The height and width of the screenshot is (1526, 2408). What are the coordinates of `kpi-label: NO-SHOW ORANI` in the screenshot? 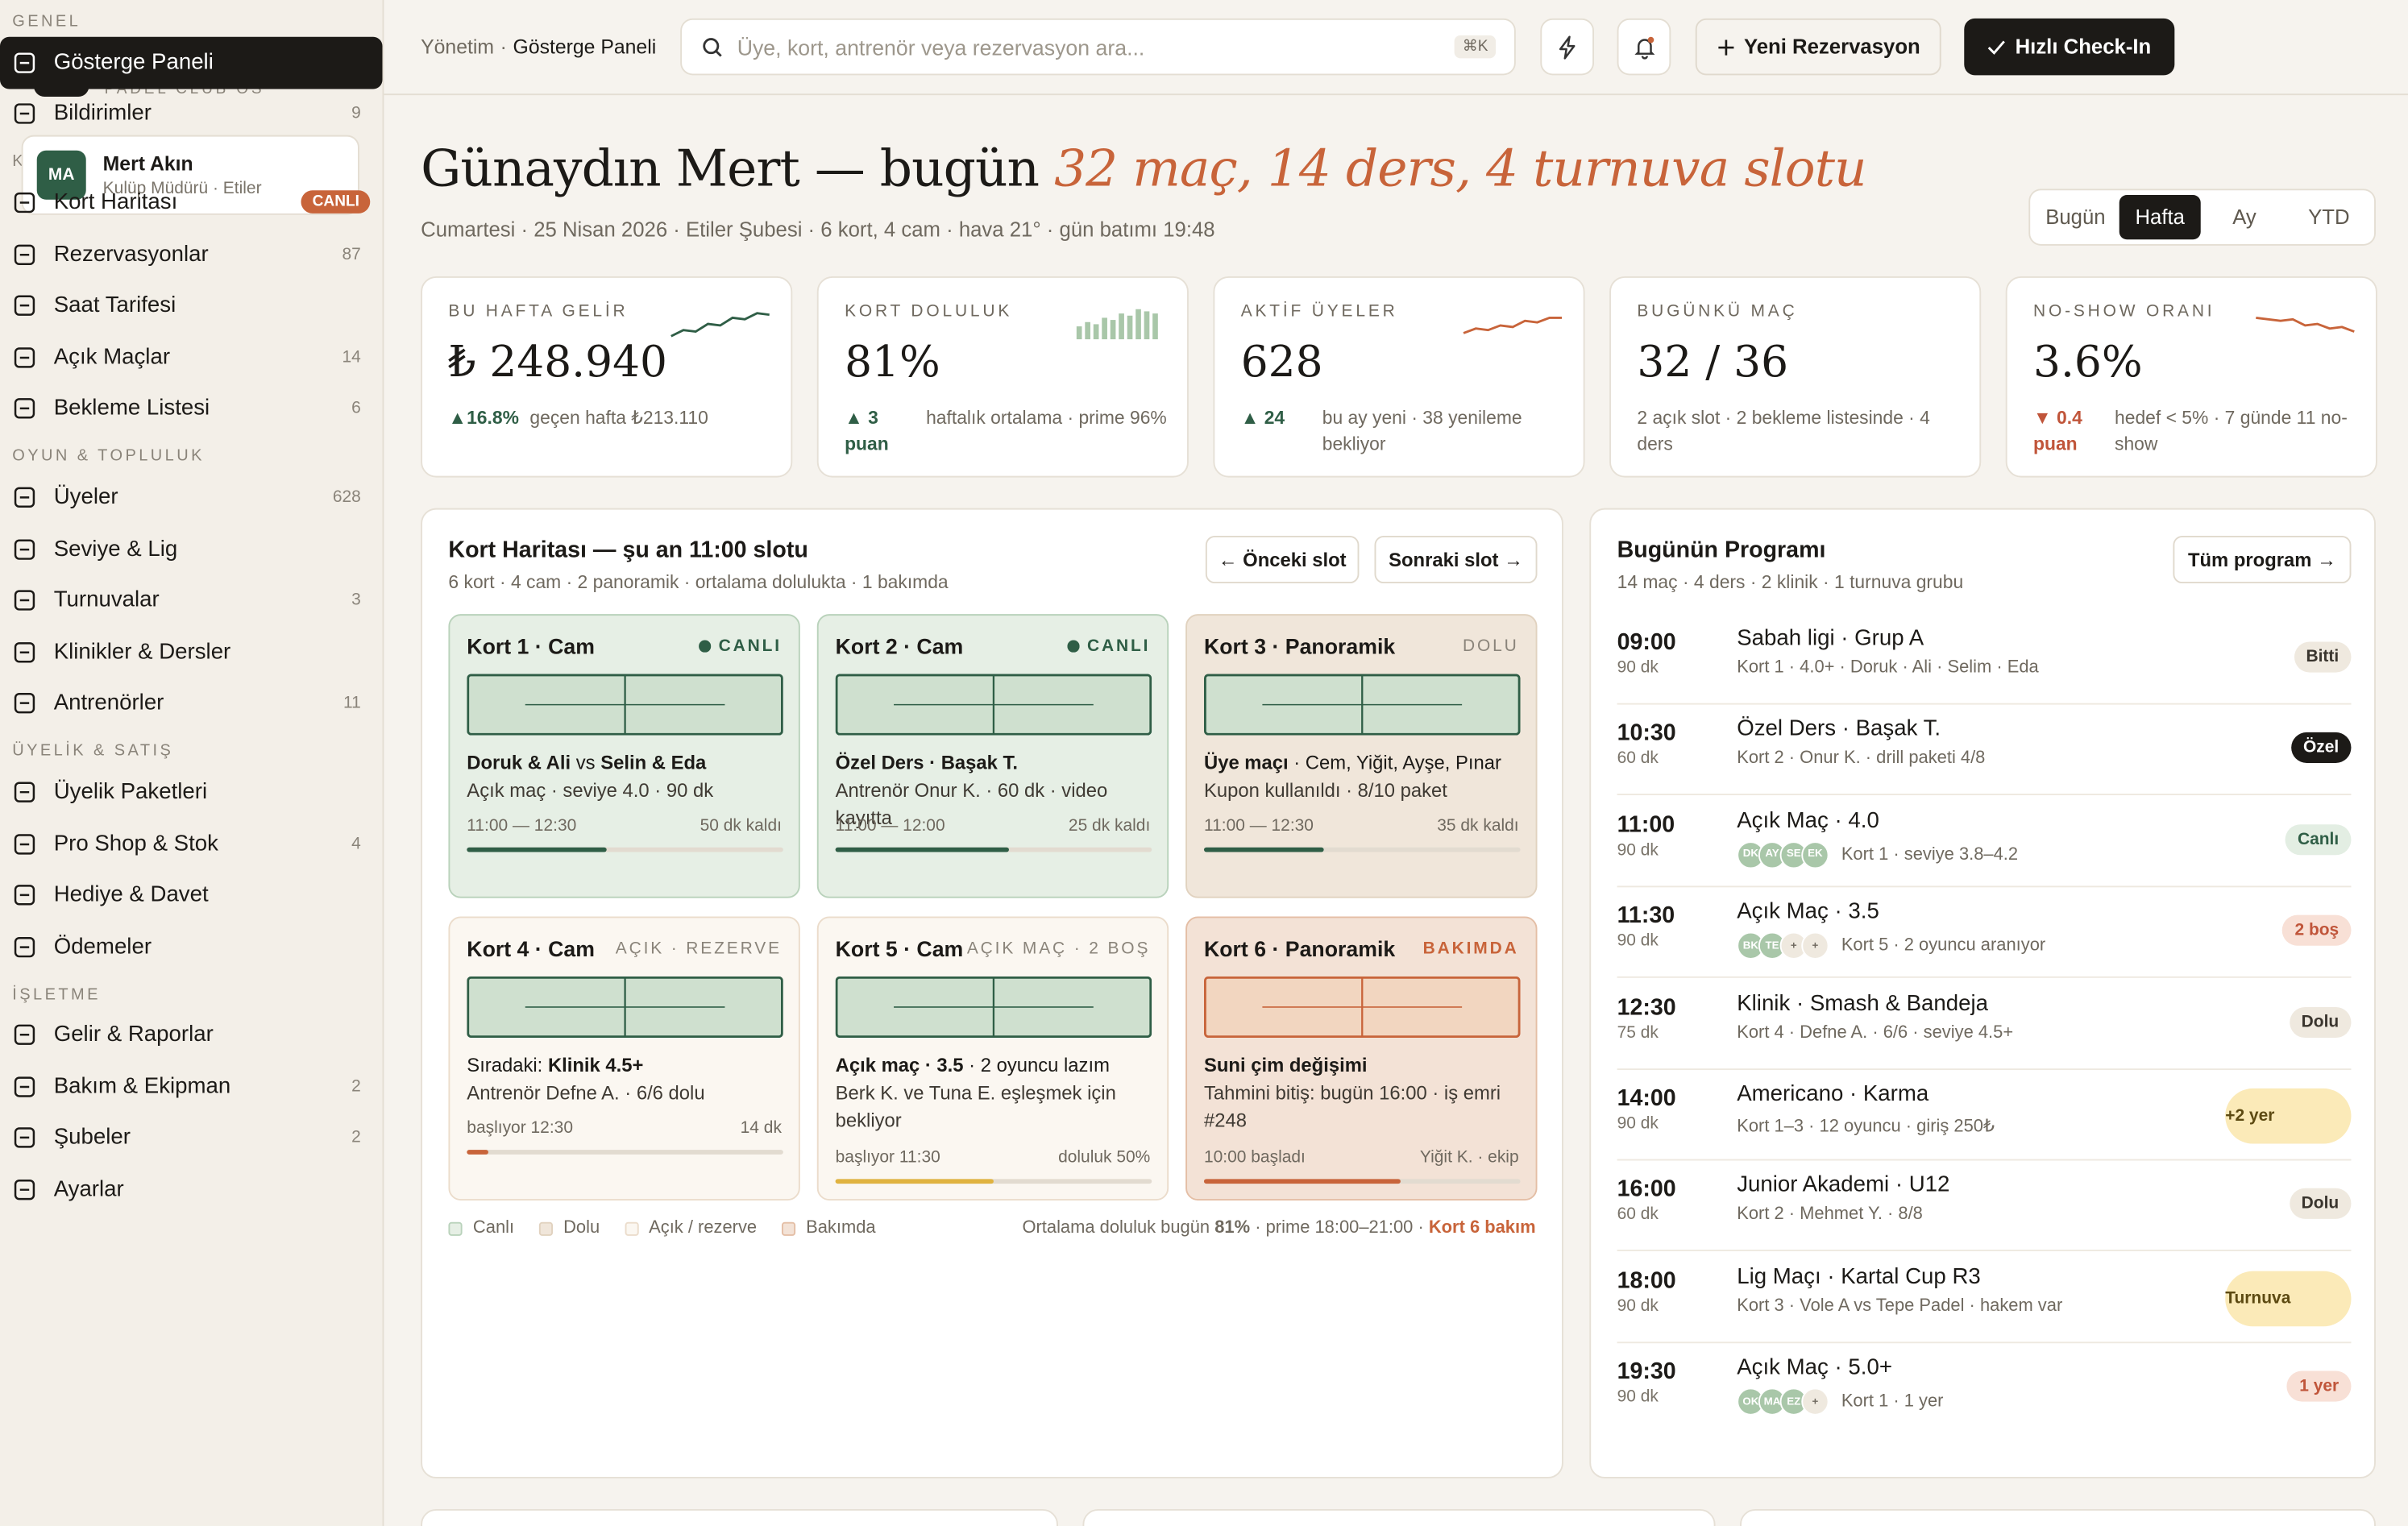 It's located at (2124, 311).